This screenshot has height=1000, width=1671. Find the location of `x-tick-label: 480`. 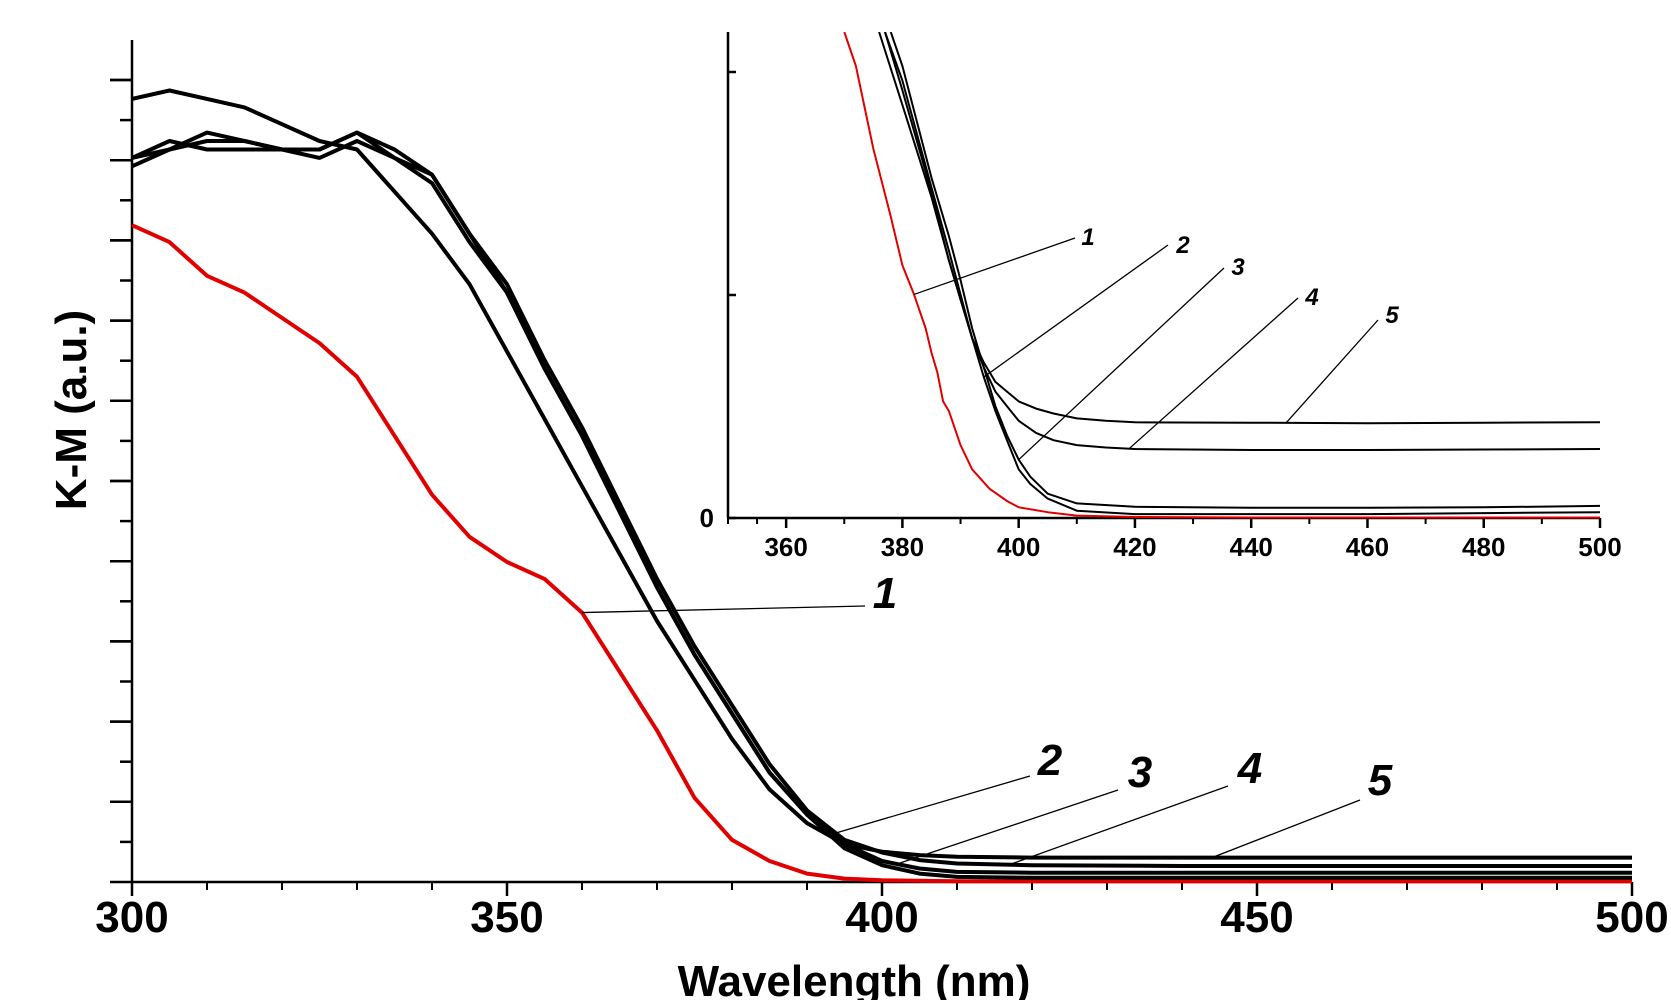

x-tick-label: 480 is located at coordinates (1483, 547).